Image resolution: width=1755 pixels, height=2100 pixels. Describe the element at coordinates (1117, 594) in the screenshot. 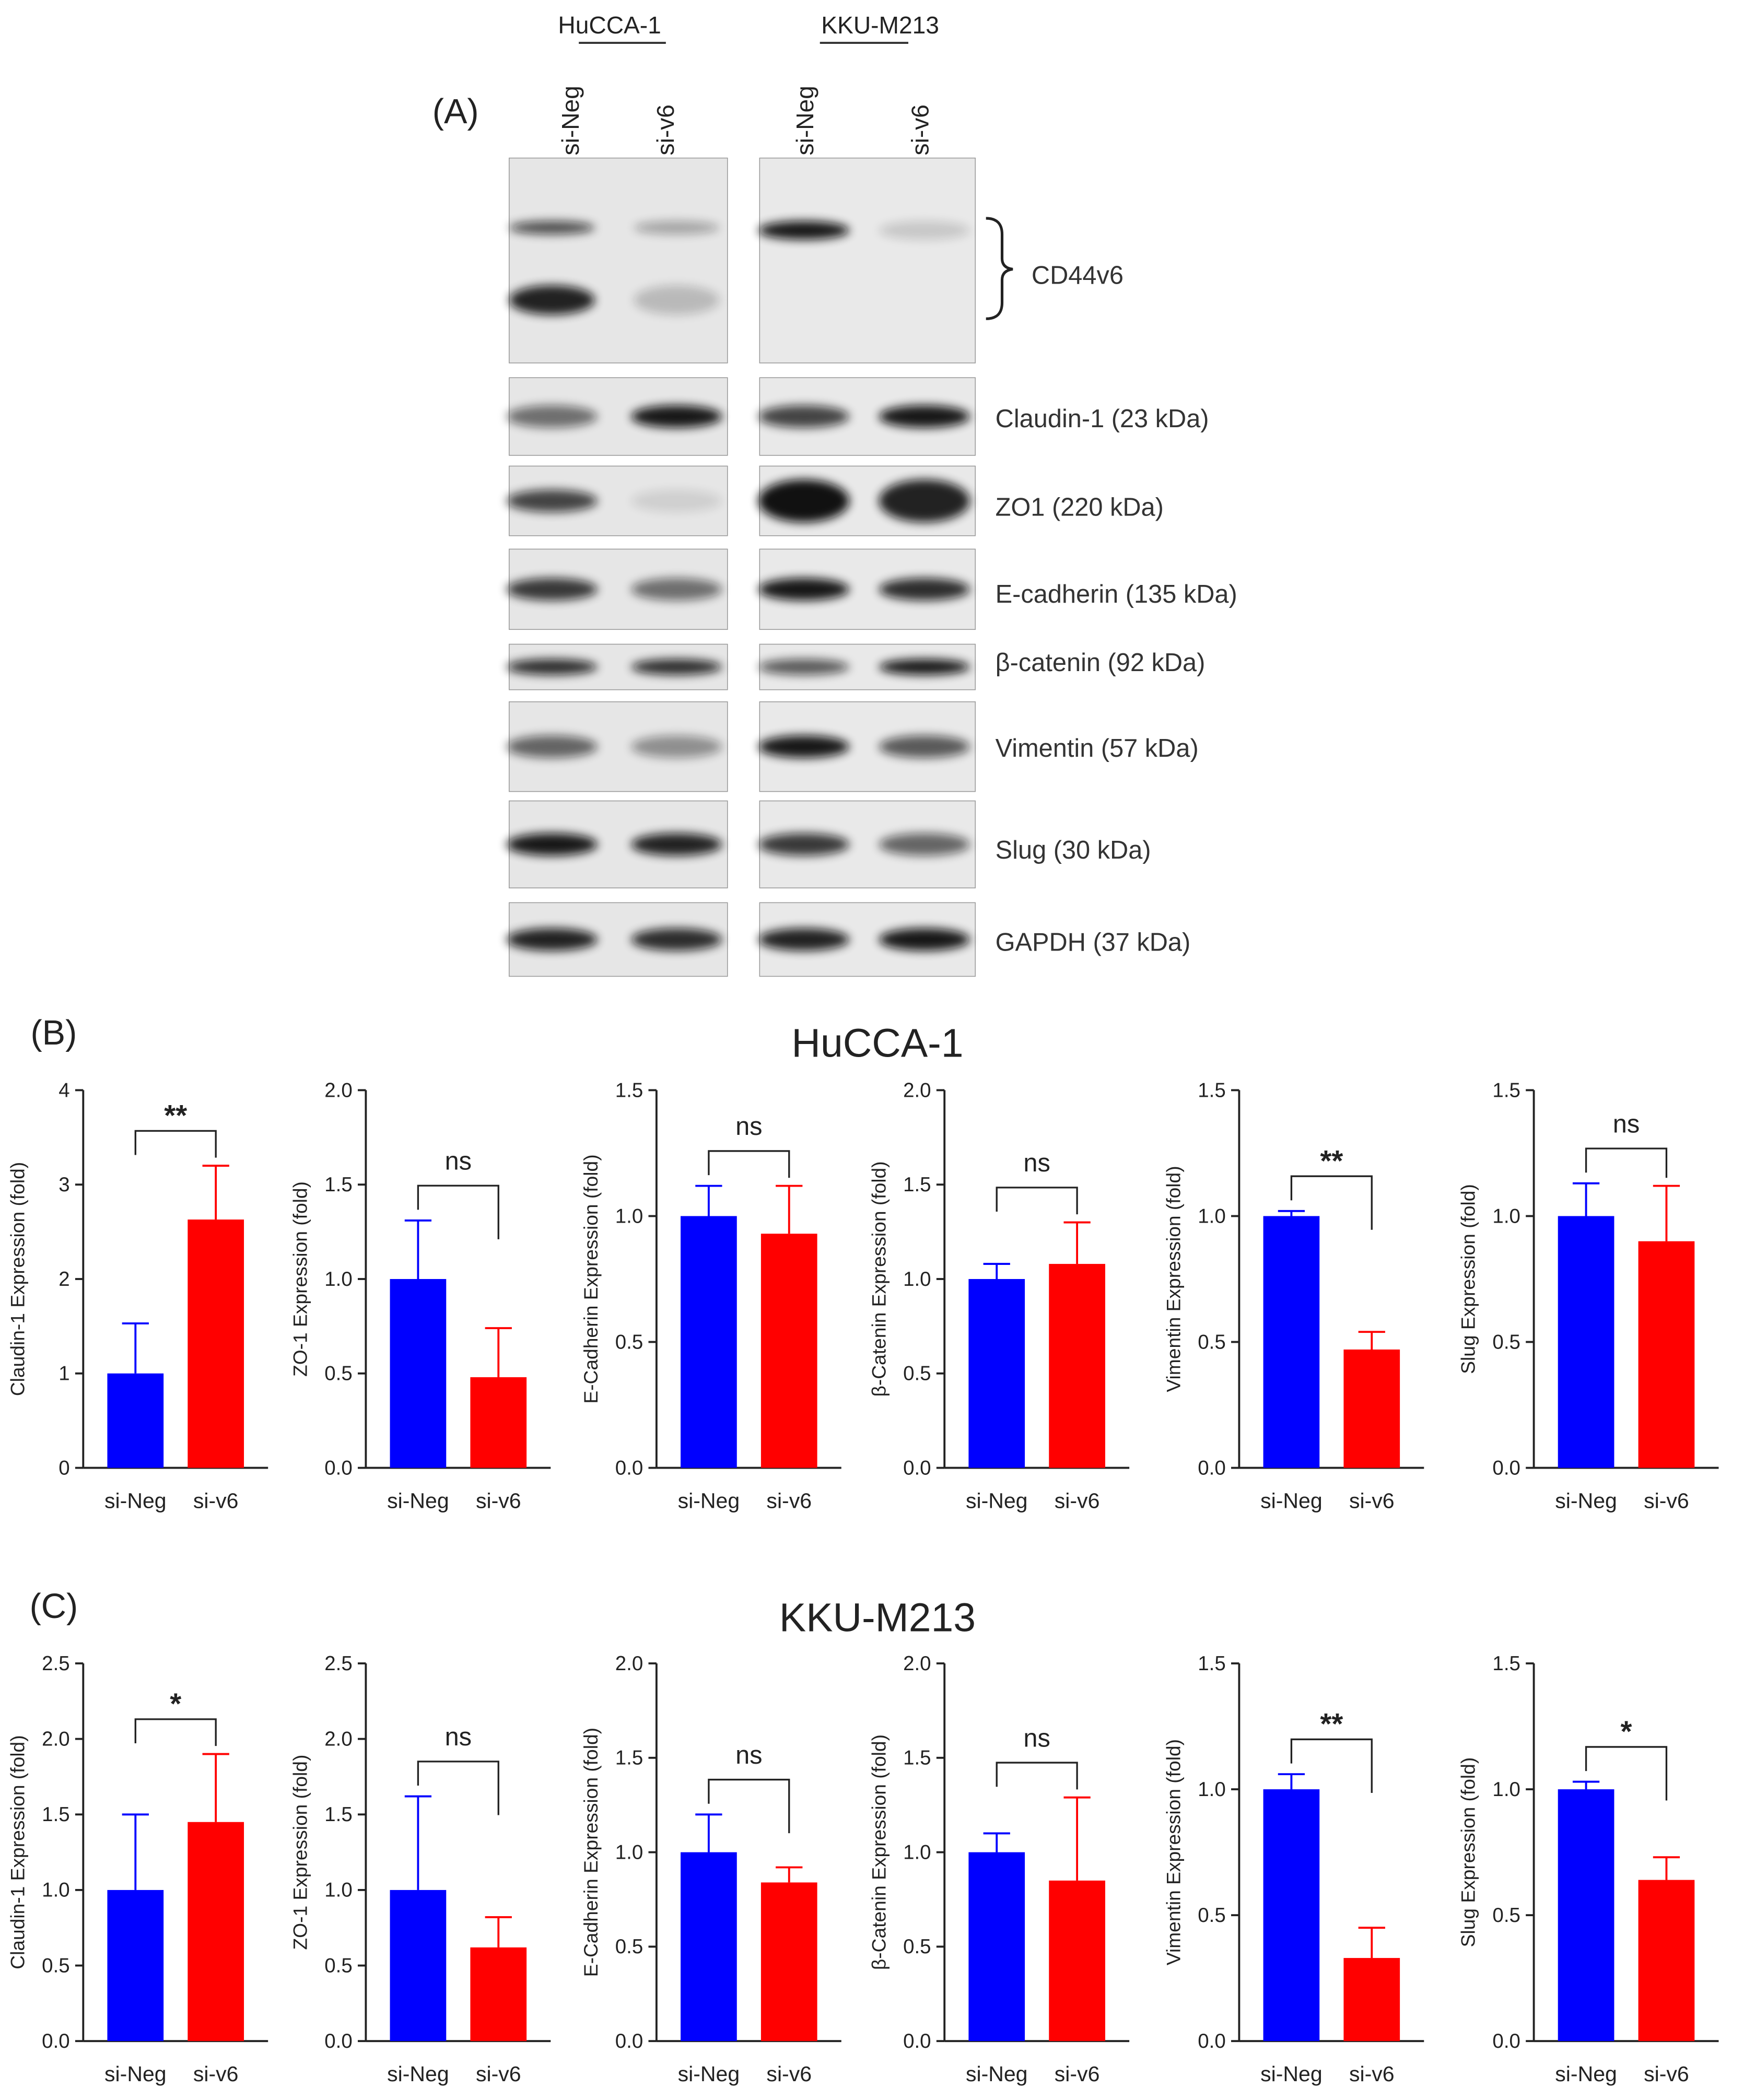

I see `protein-label: E-cadherin (135 kDa)` at that location.